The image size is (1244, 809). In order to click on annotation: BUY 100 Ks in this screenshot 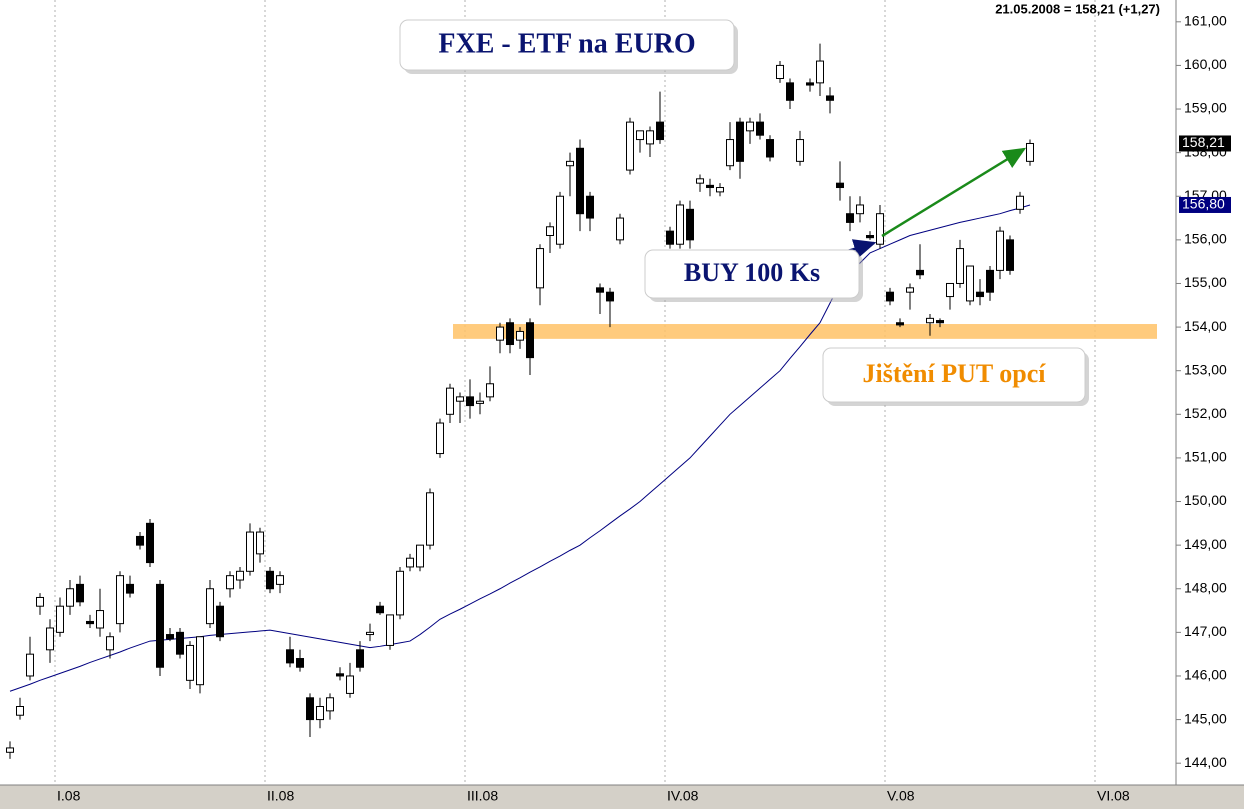, I will do `click(752, 272)`.